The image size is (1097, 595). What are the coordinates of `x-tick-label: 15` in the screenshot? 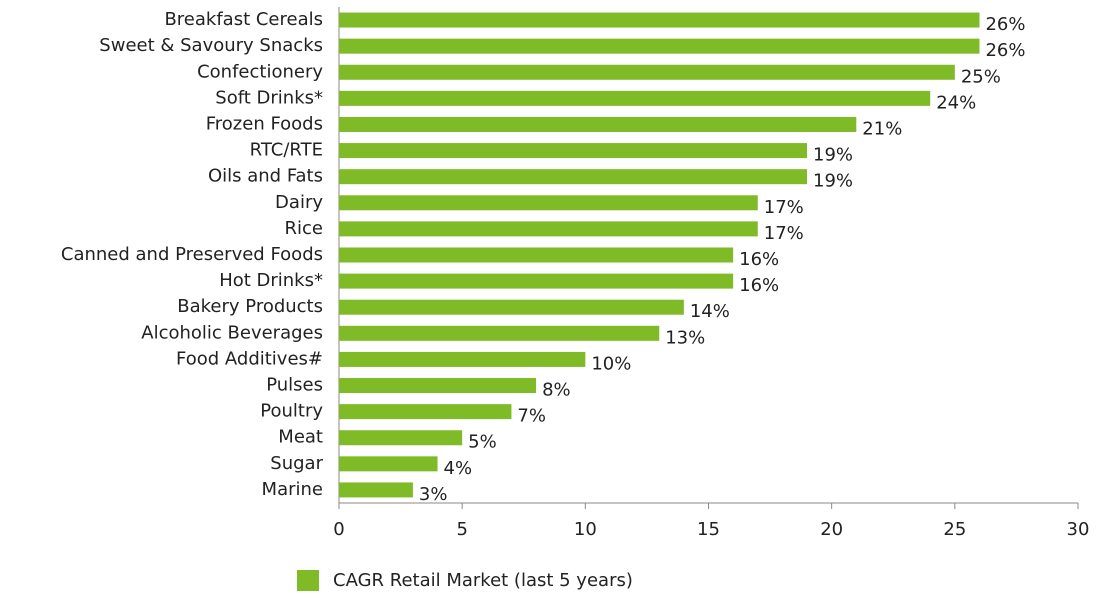 It's located at (708, 529).